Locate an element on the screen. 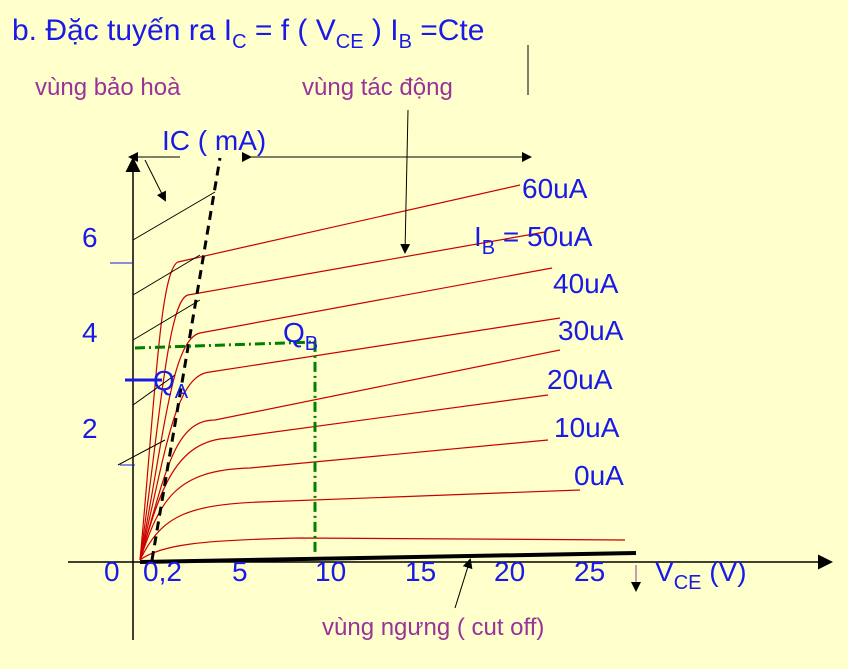 Image resolution: width=848 pixels, height=669 pixels. title: b. Đặc tuyến ra IC = f ( VCE ) IB =Cte is located at coordinates (248, 33).